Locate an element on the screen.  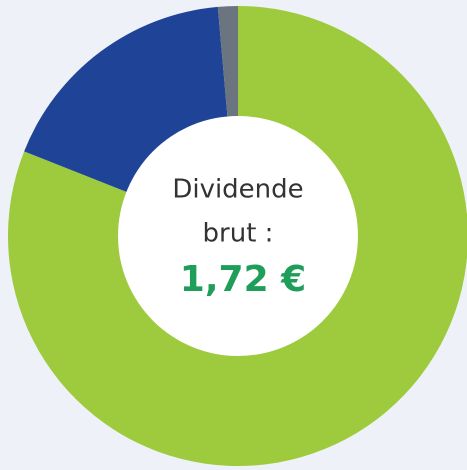
center-label: brut : is located at coordinates (238, 234).